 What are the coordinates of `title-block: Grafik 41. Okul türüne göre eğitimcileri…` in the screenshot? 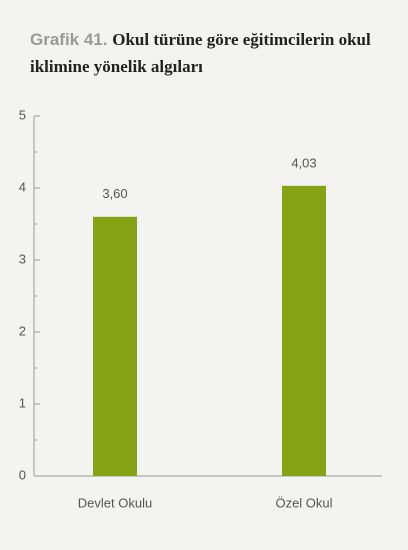 It's located at (215, 53).